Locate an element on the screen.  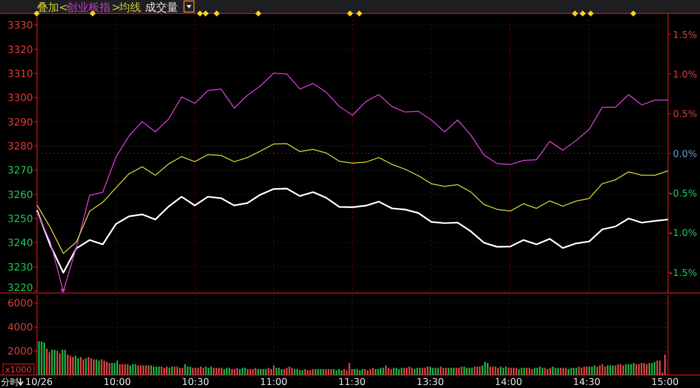
y-tick-label: 3220 is located at coordinates (20, 288).